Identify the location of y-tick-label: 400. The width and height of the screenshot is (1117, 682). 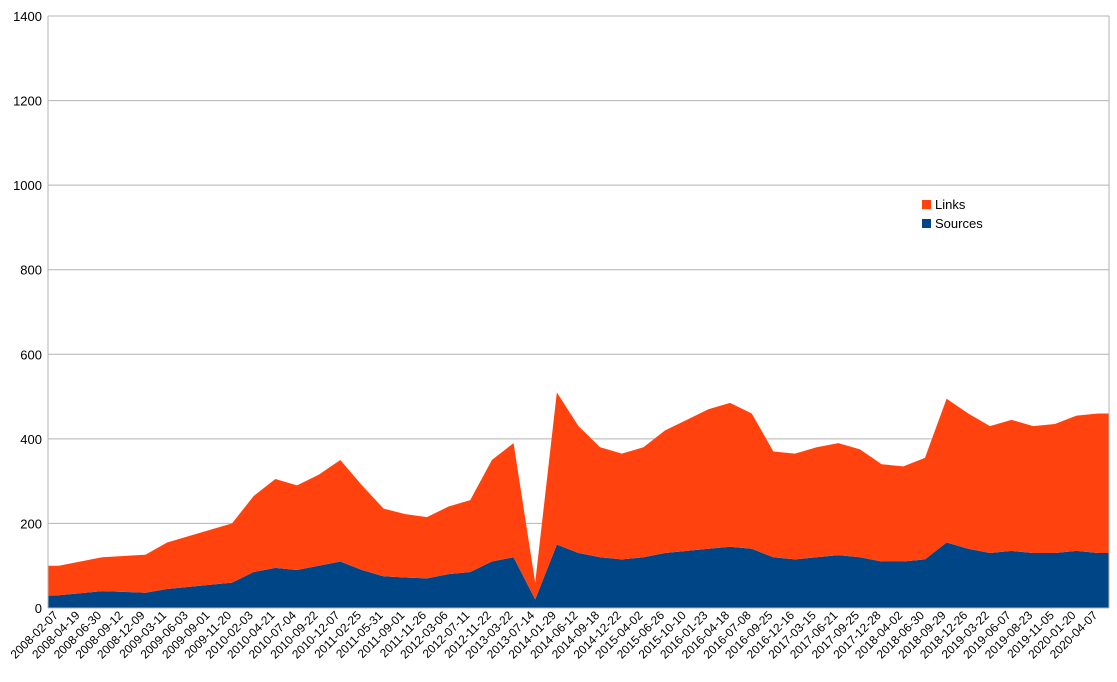
(31, 439).